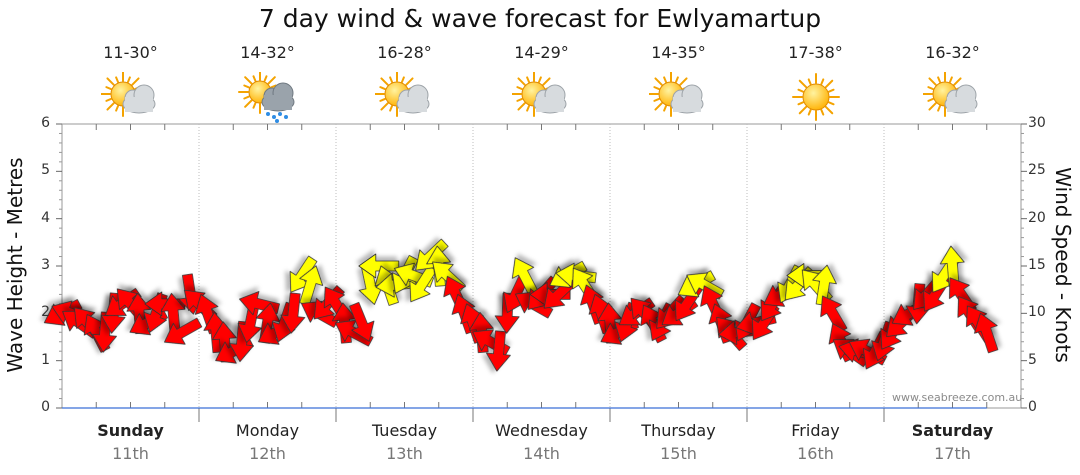 The height and width of the screenshot is (475, 1080). I want to click on date-saturday: 17th, so click(952, 453).